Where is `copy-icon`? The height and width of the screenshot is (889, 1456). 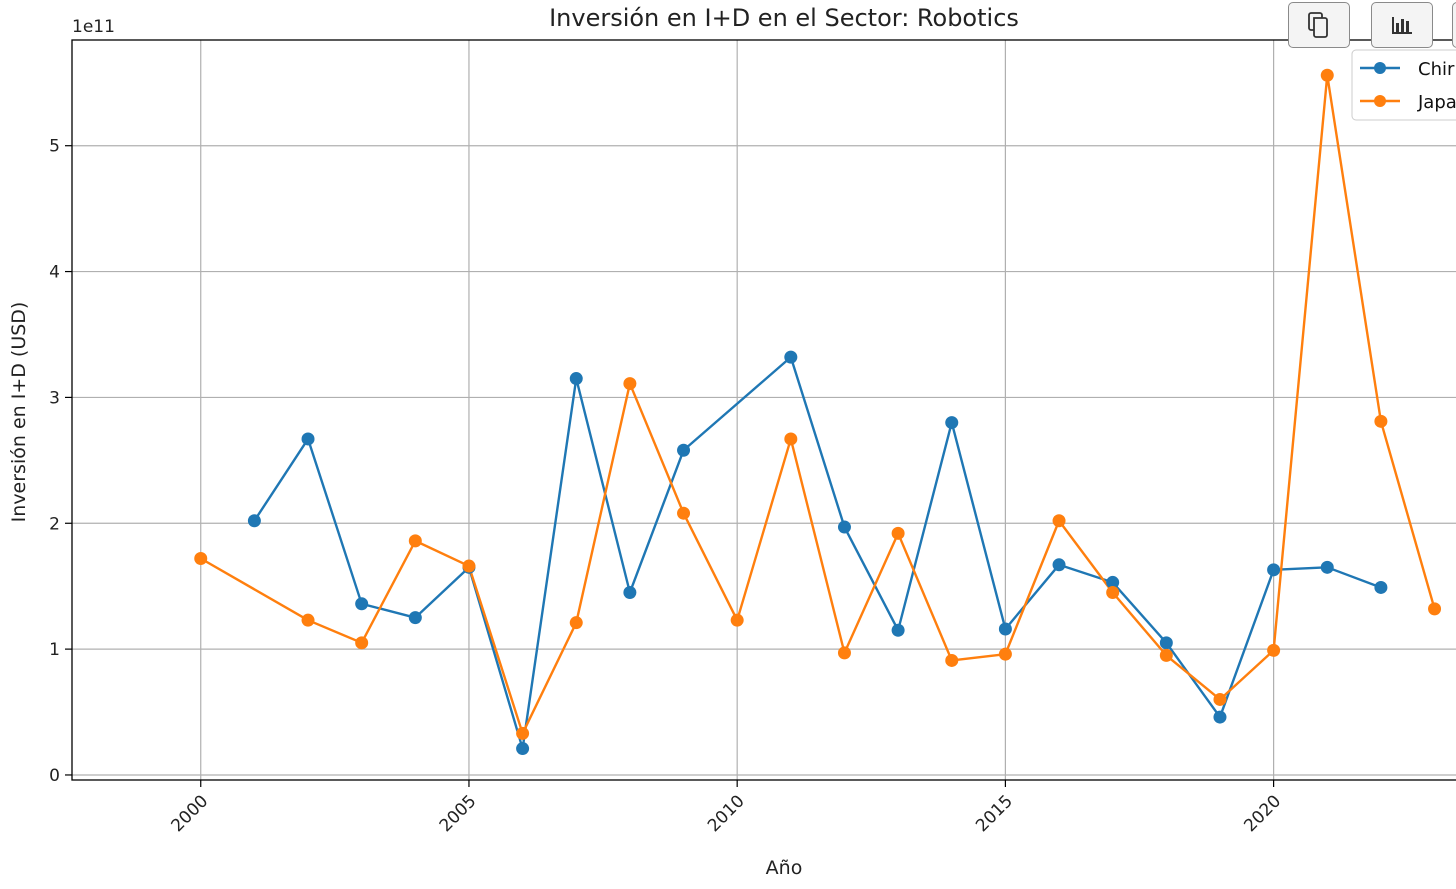 copy-icon is located at coordinates (1318, 25).